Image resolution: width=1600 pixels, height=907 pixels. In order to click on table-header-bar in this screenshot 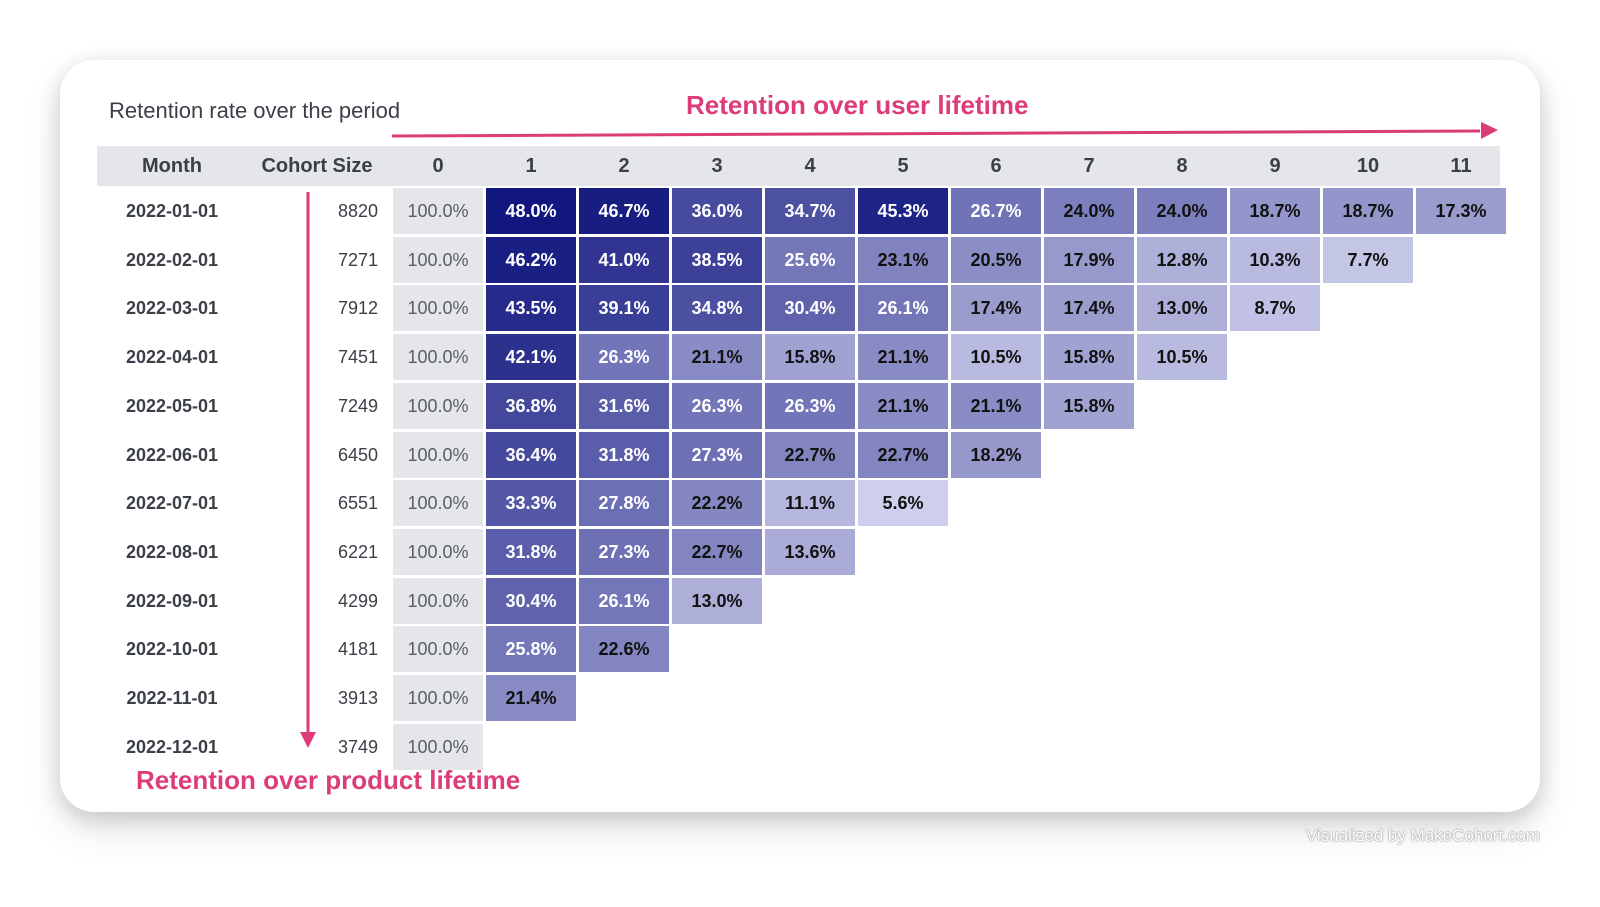, I will do `click(798, 166)`.